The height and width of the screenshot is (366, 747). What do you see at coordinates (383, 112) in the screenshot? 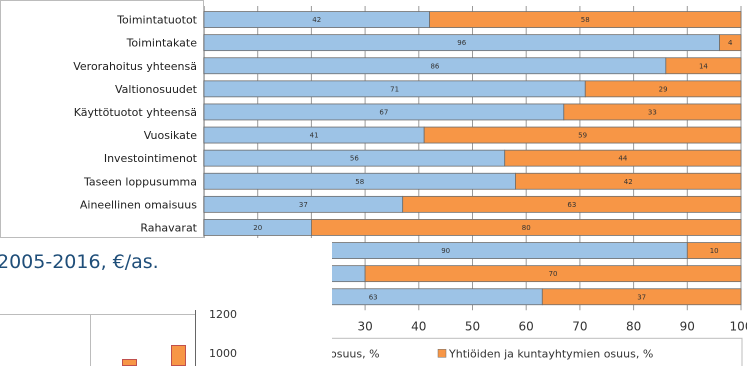
I see `data-label: 67` at bounding box center [383, 112].